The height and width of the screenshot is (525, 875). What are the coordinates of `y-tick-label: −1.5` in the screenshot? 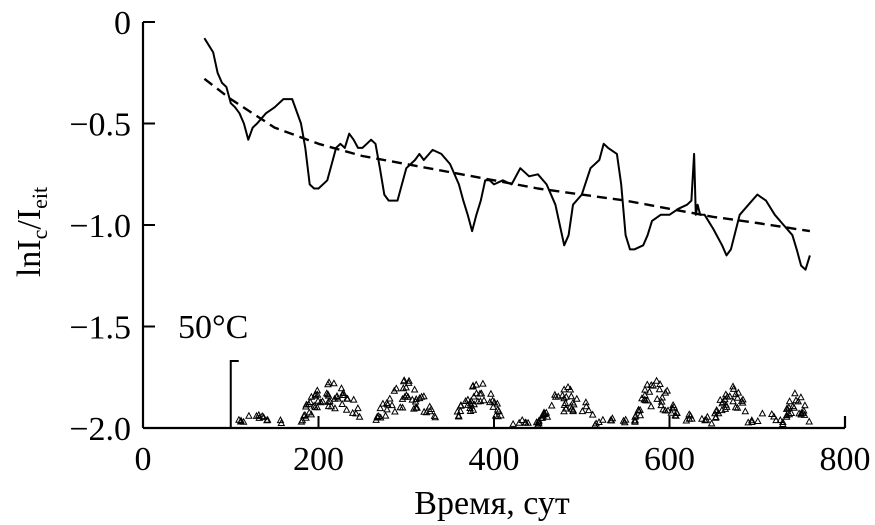 It's located at (100, 328).